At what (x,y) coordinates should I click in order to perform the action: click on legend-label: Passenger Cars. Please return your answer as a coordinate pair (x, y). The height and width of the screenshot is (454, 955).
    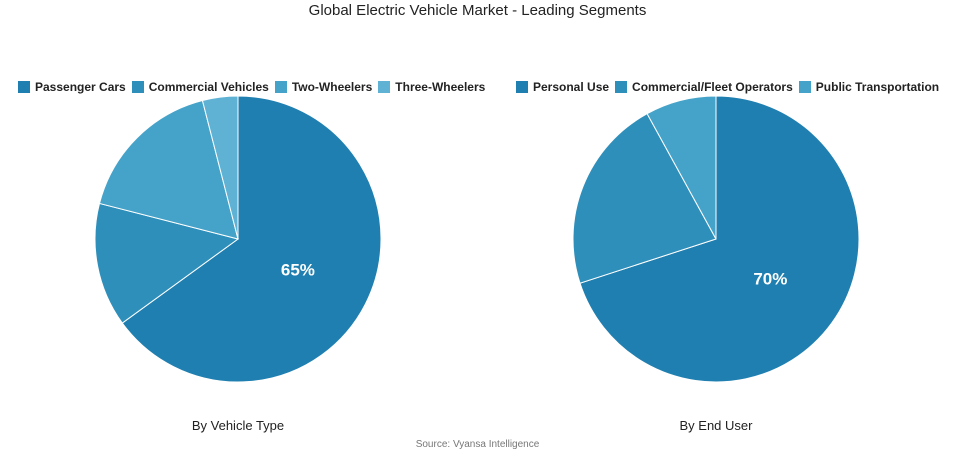
    Looking at the image, I should click on (80, 87).